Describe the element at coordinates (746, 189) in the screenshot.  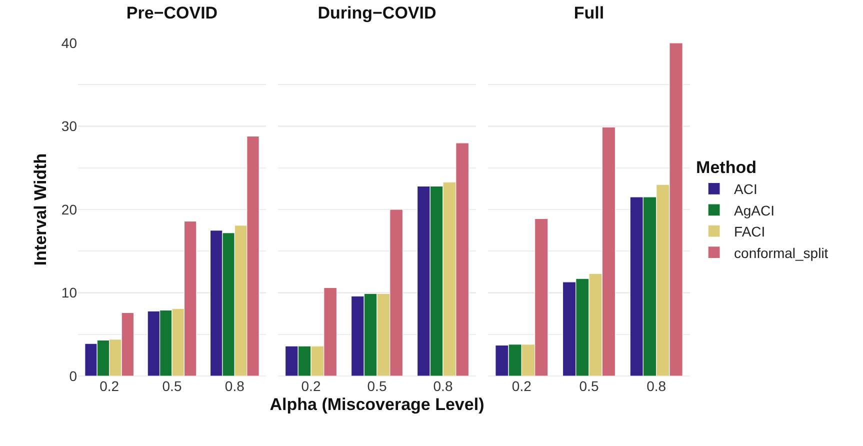
I see `legend-label: ACI` at that location.